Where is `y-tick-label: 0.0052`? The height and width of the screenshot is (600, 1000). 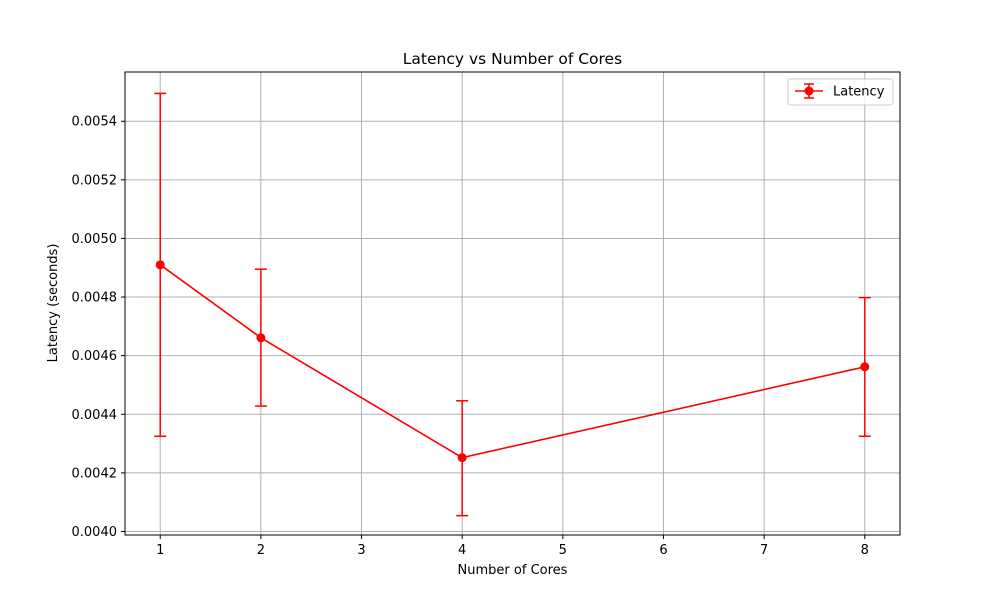
y-tick-label: 0.0052 is located at coordinates (95, 180).